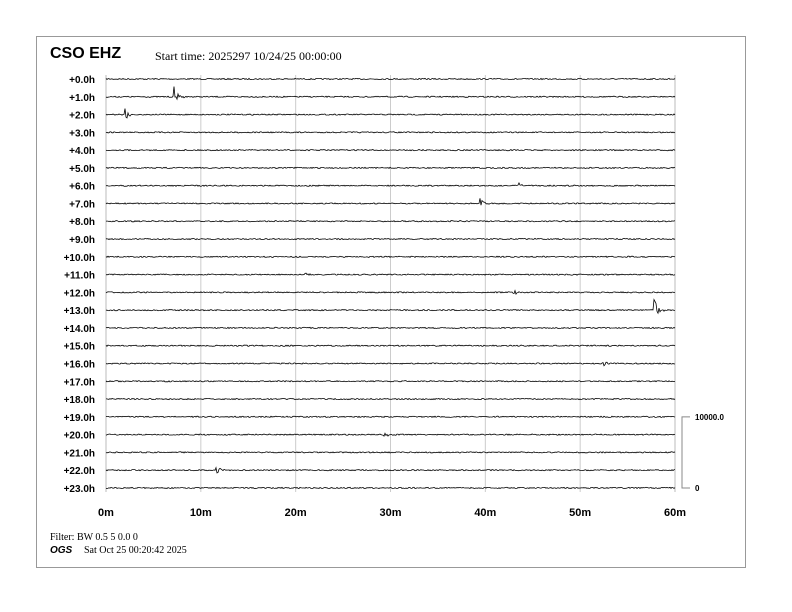 The height and width of the screenshot is (612, 792). What do you see at coordinates (201, 513) in the screenshot?
I see `x-tick-label: 10m` at bounding box center [201, 513].